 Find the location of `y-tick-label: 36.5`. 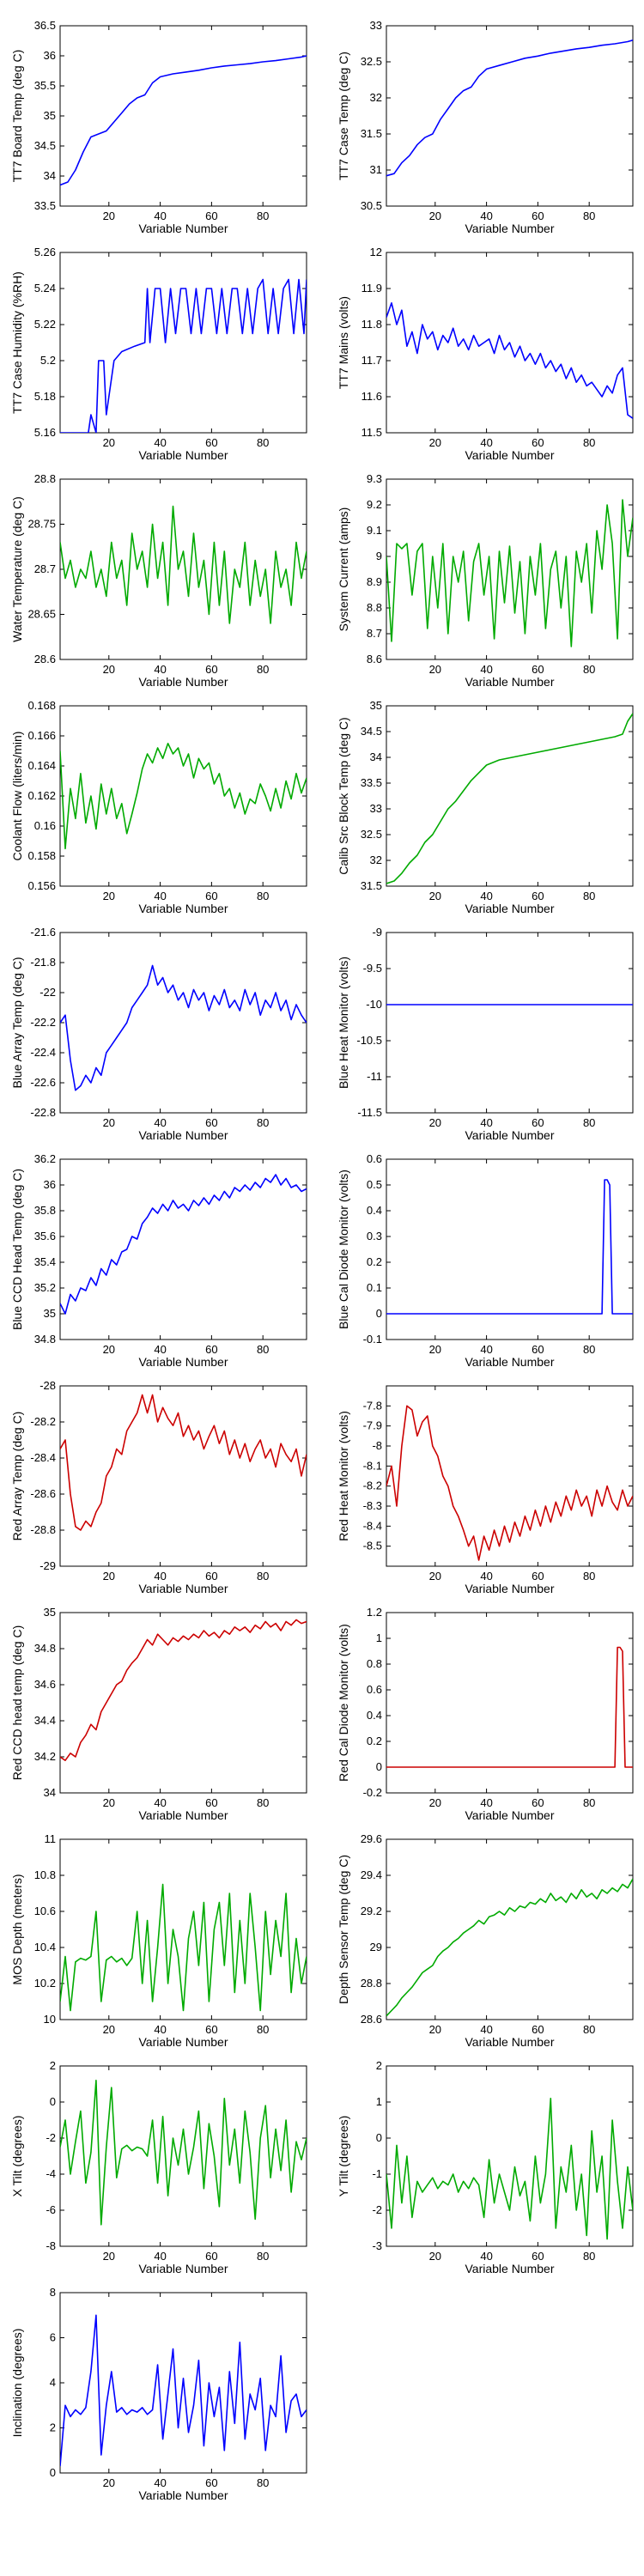

y-tick-label: 36.5 is located at coordinates (45, 25).